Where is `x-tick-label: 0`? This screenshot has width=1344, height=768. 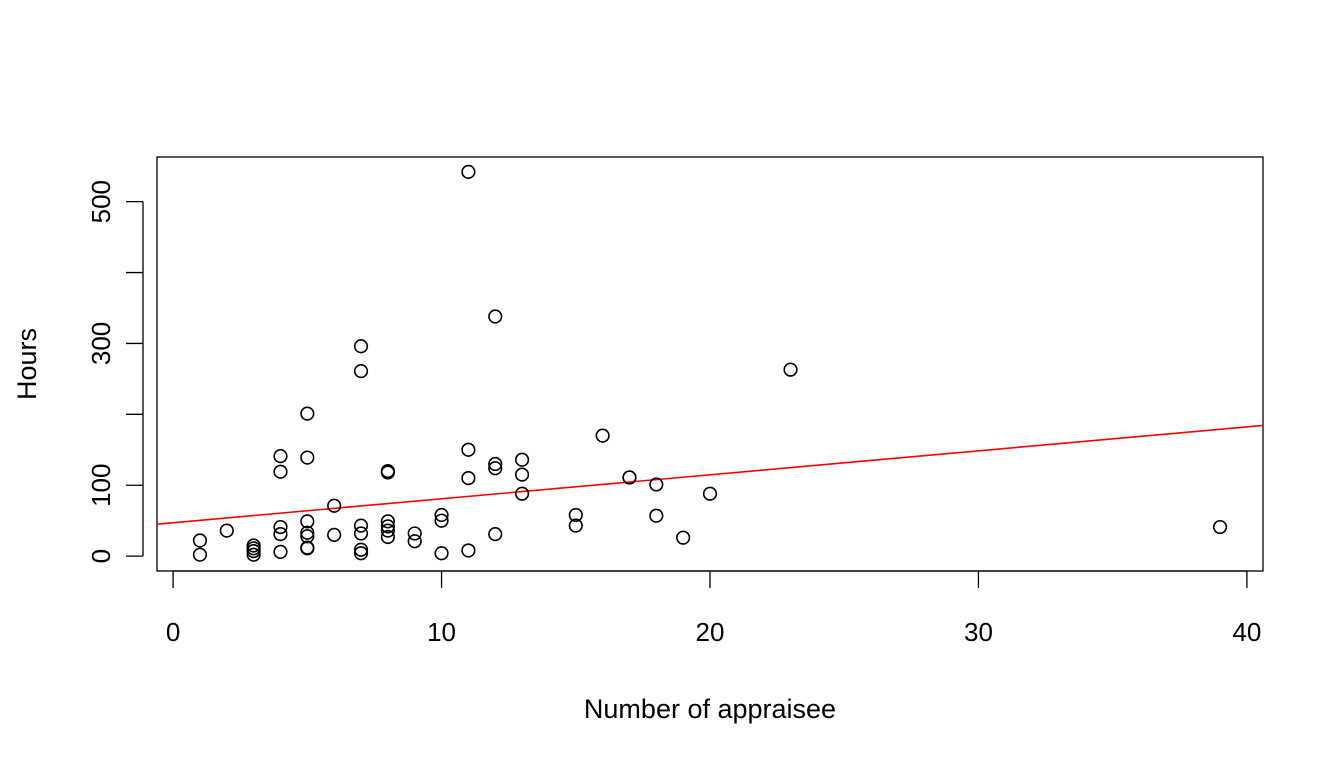
x-tick-label: 0 is located at coordinates (173, 632).